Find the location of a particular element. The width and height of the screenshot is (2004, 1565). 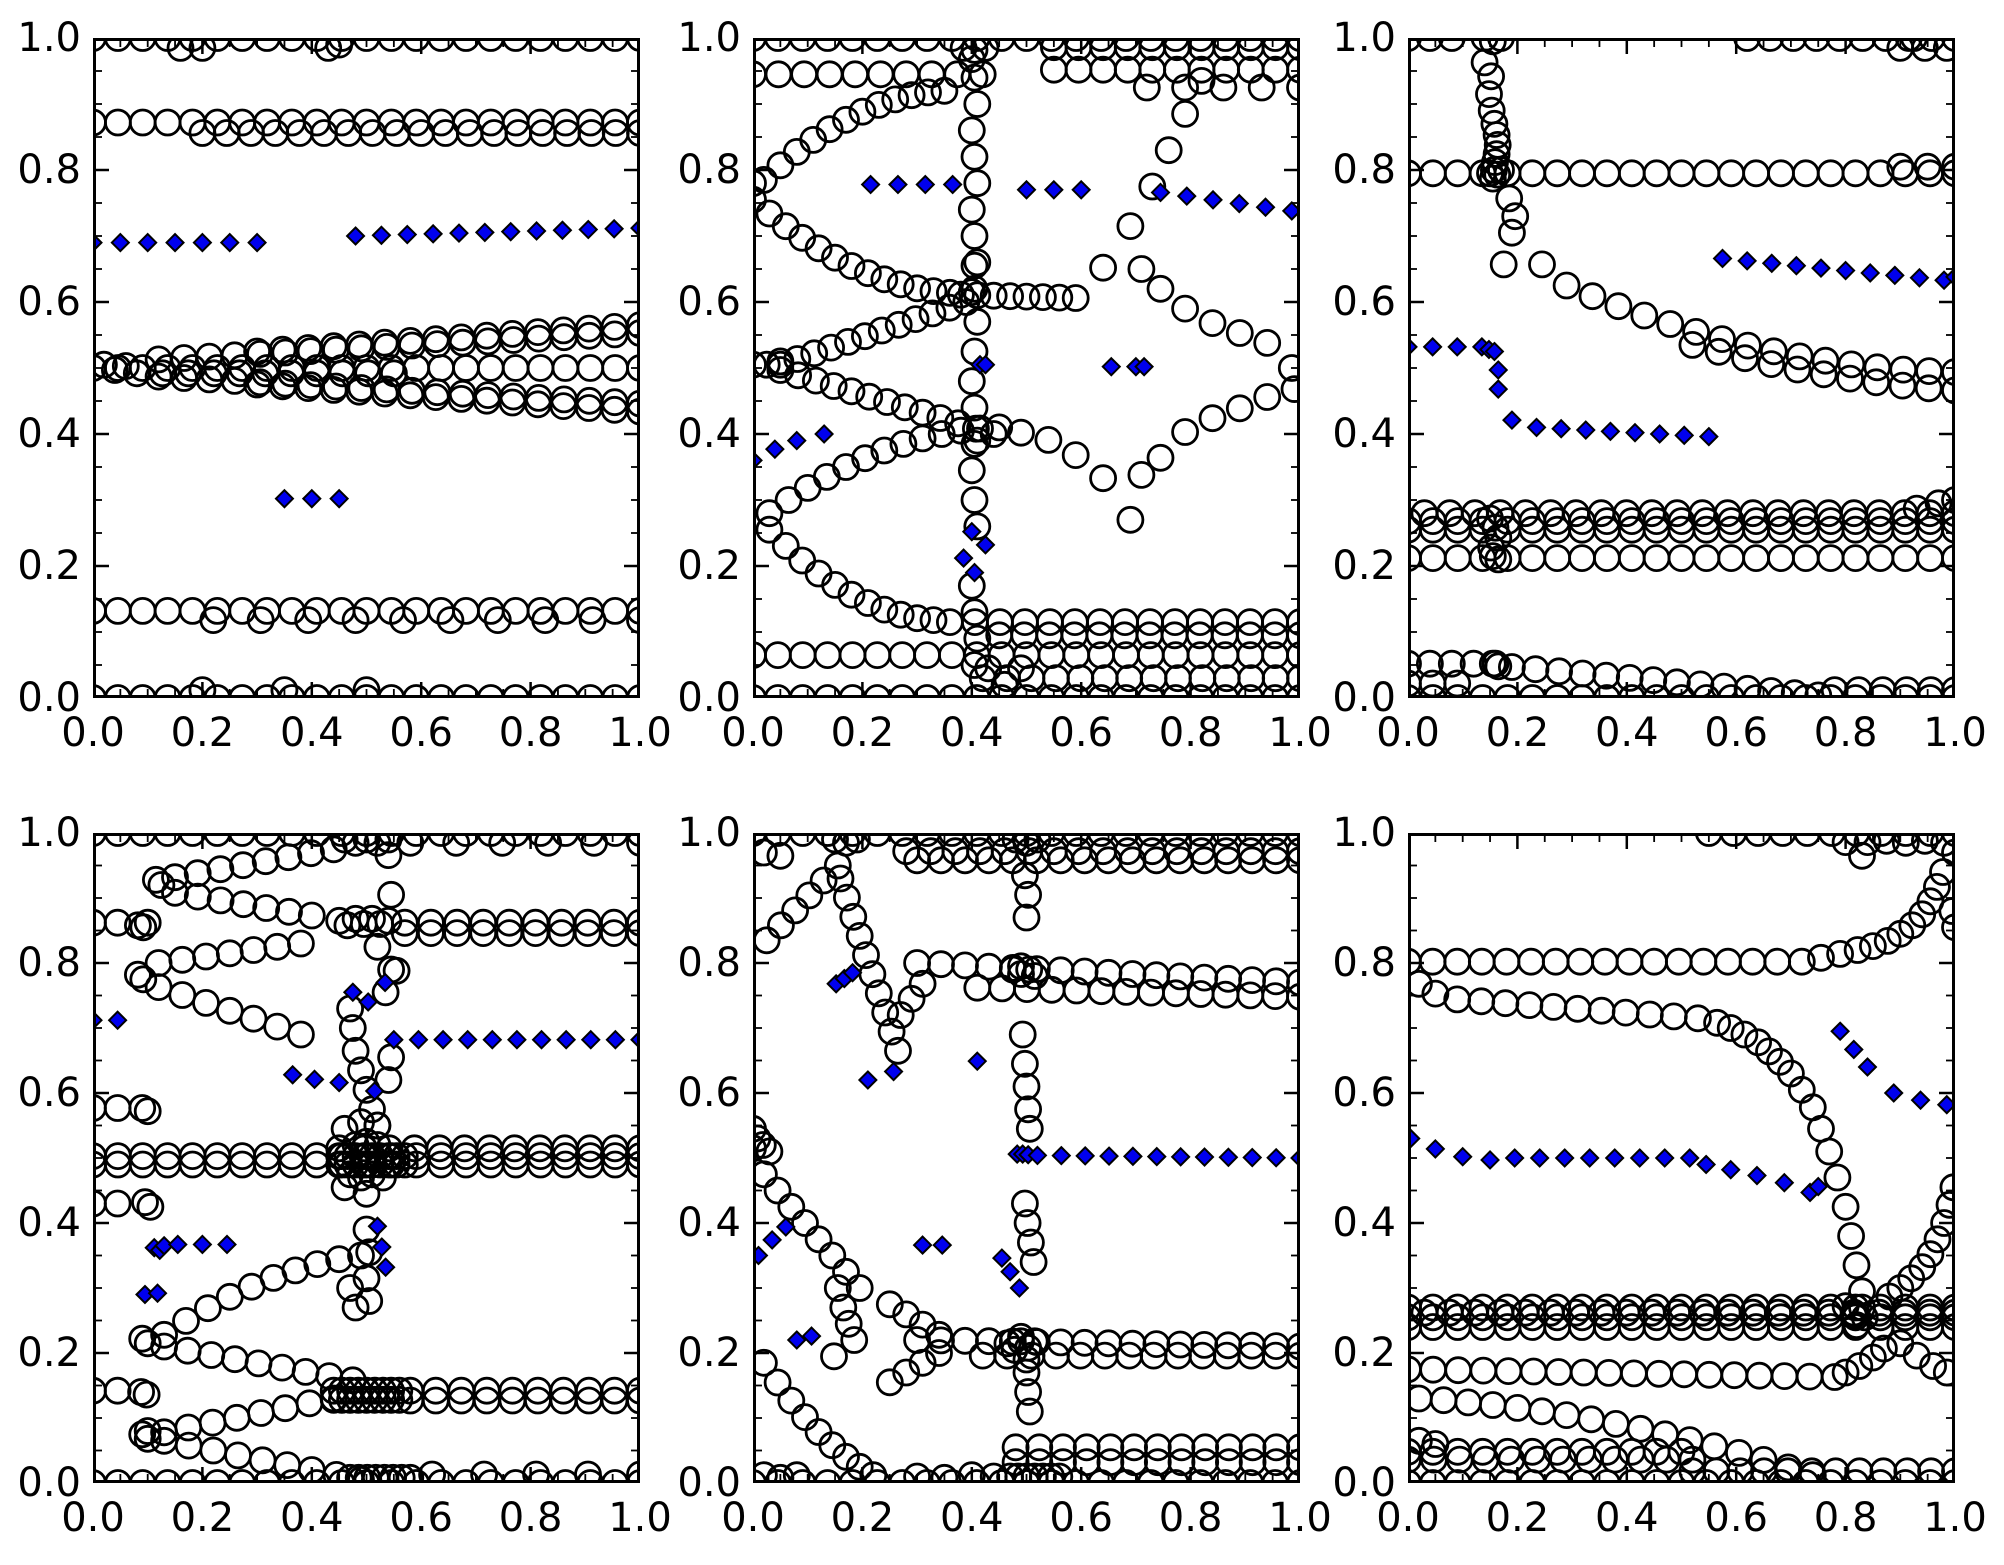

y-tick-label: 0.0 is located at coordinates (49, 698).